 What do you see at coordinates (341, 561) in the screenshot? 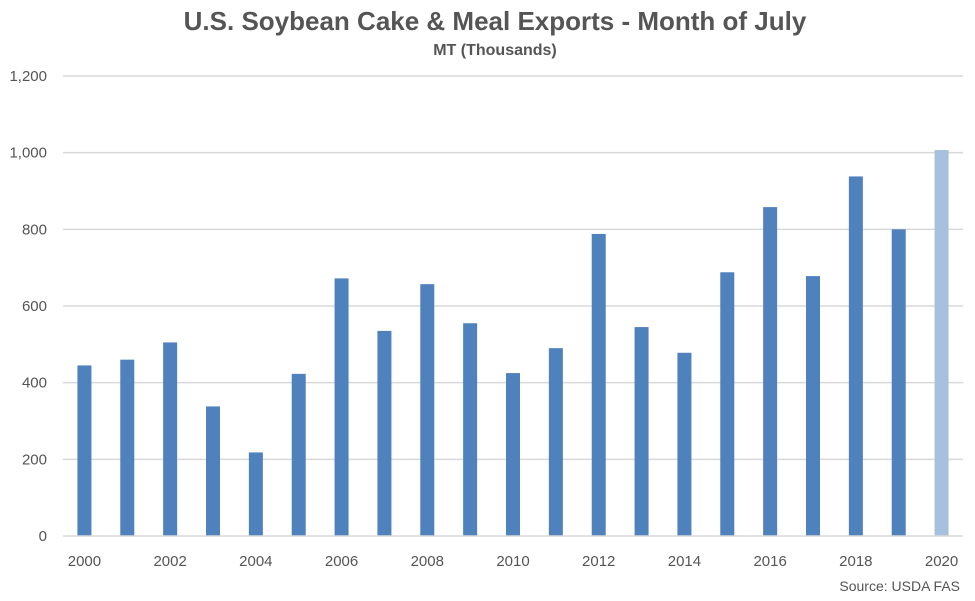
I see `x-tick-label: 2006` at bounding box center [341, 561].